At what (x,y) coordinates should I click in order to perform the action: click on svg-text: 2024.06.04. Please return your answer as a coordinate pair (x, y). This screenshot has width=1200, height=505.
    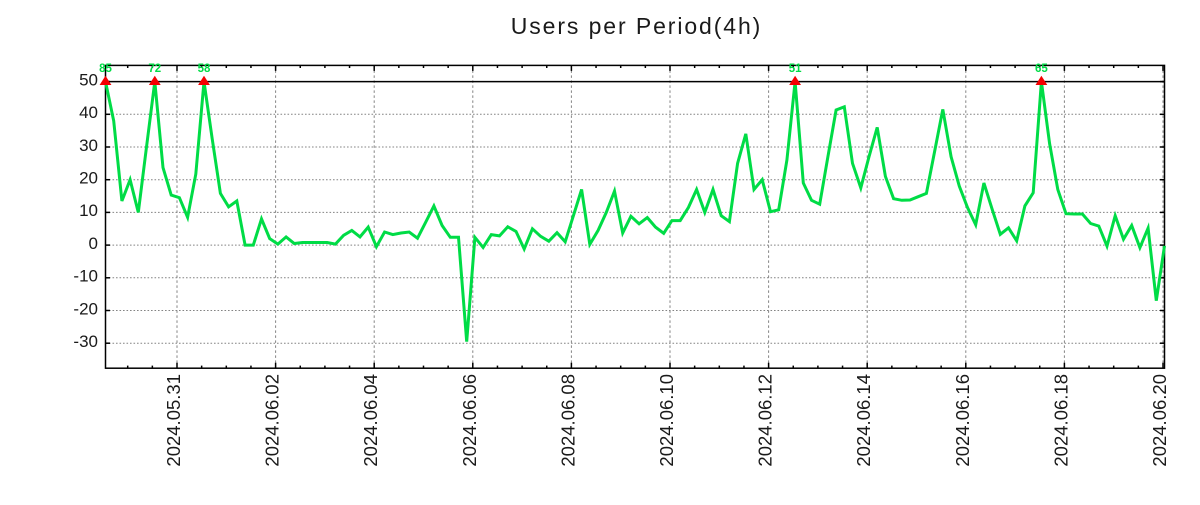
    Looking at the image, I should click on (370, 420).